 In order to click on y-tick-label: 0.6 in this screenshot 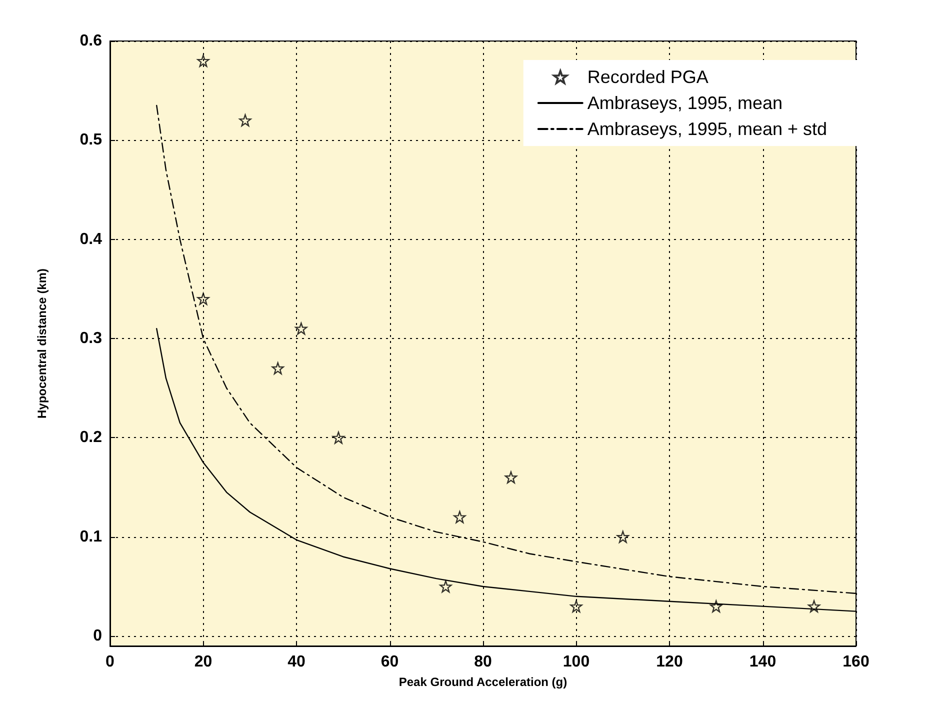, I will do `click(91, 41)`.